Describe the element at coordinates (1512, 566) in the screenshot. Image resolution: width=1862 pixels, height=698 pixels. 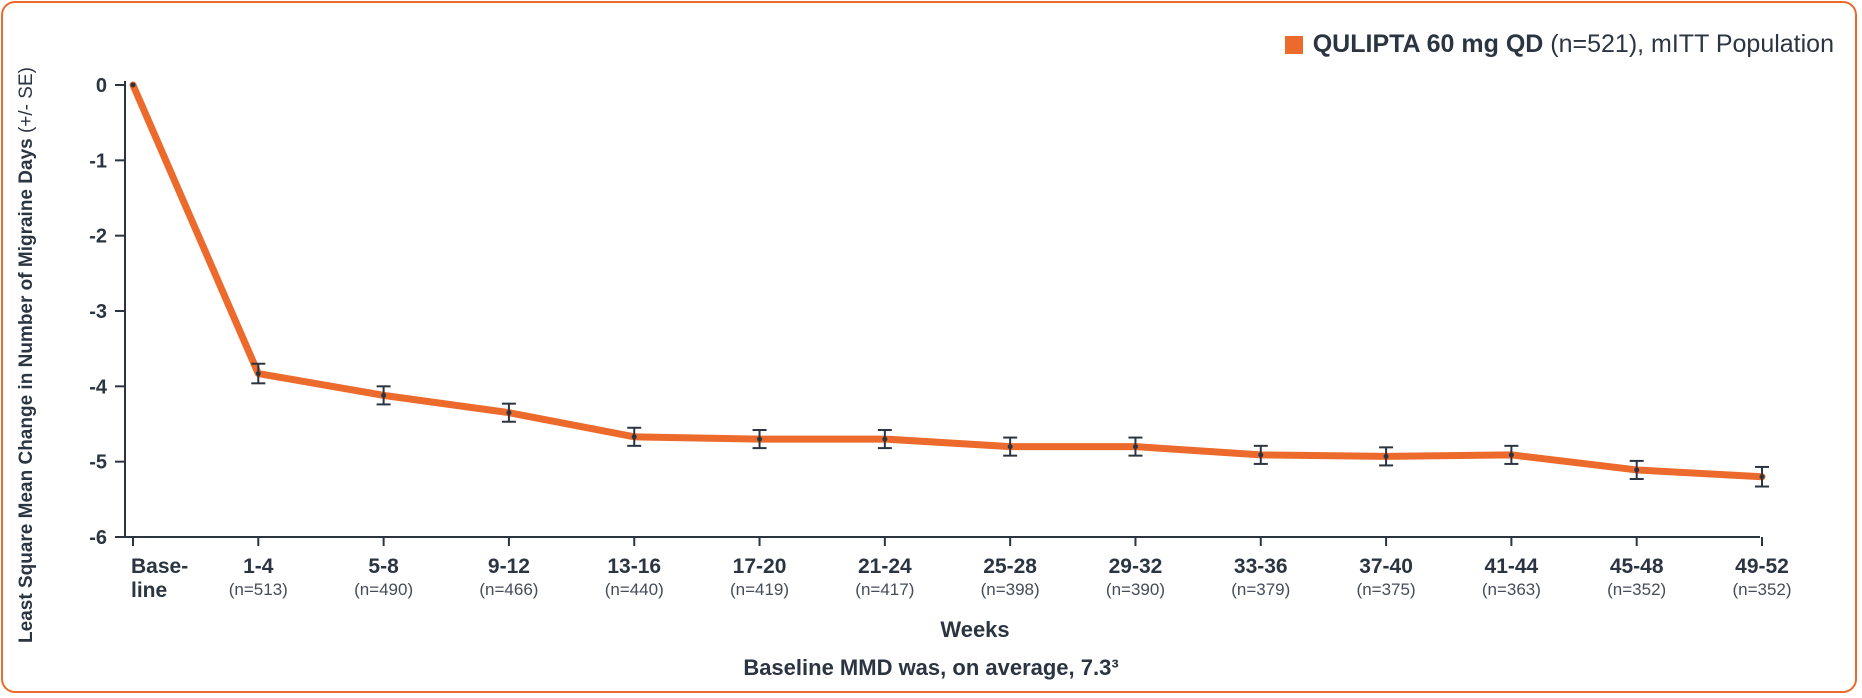
I see `x-tick-label: 41-44` at that location.